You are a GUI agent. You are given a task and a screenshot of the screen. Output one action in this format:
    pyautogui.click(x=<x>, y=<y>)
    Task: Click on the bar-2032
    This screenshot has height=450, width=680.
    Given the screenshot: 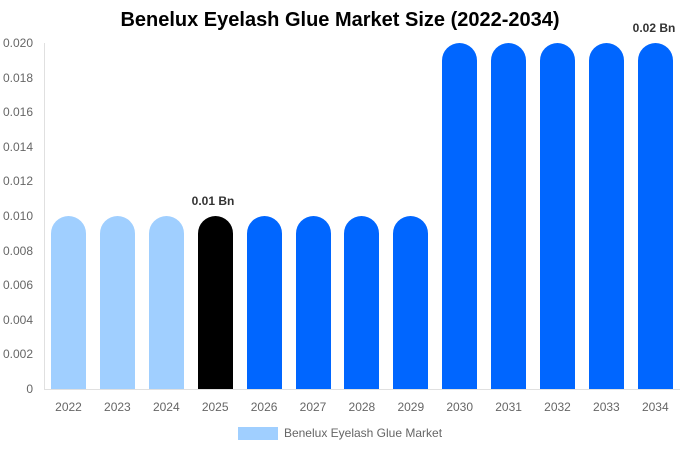 What is the action you would take?
    pyautogui.click(x=557, y=216)
    